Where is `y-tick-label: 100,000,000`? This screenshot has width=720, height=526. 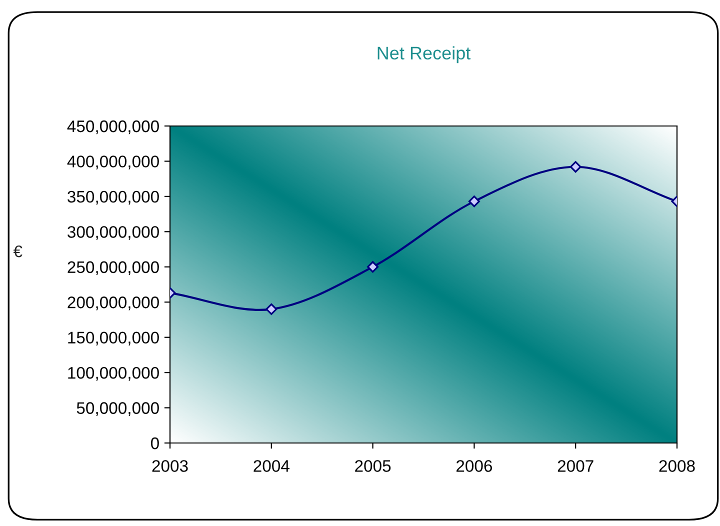
y-tick-label: 100,000,000 is located at coordinates (113, 373).